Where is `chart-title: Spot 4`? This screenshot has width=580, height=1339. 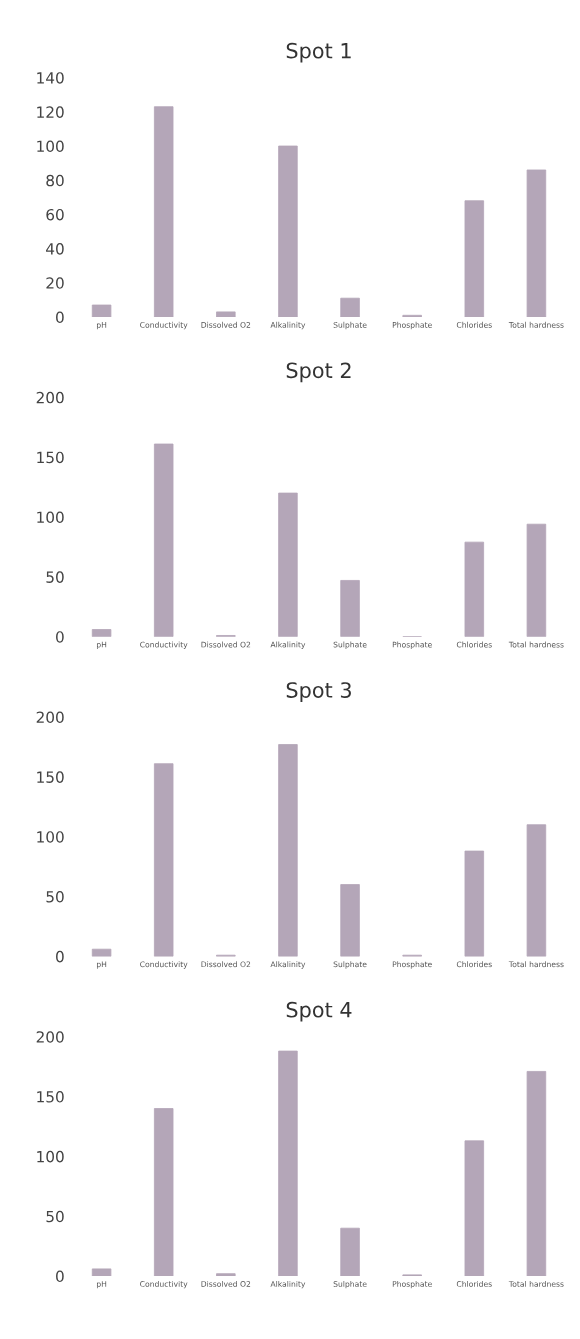 chart-title: Spot 4 is located at coordinates (319, 1011).